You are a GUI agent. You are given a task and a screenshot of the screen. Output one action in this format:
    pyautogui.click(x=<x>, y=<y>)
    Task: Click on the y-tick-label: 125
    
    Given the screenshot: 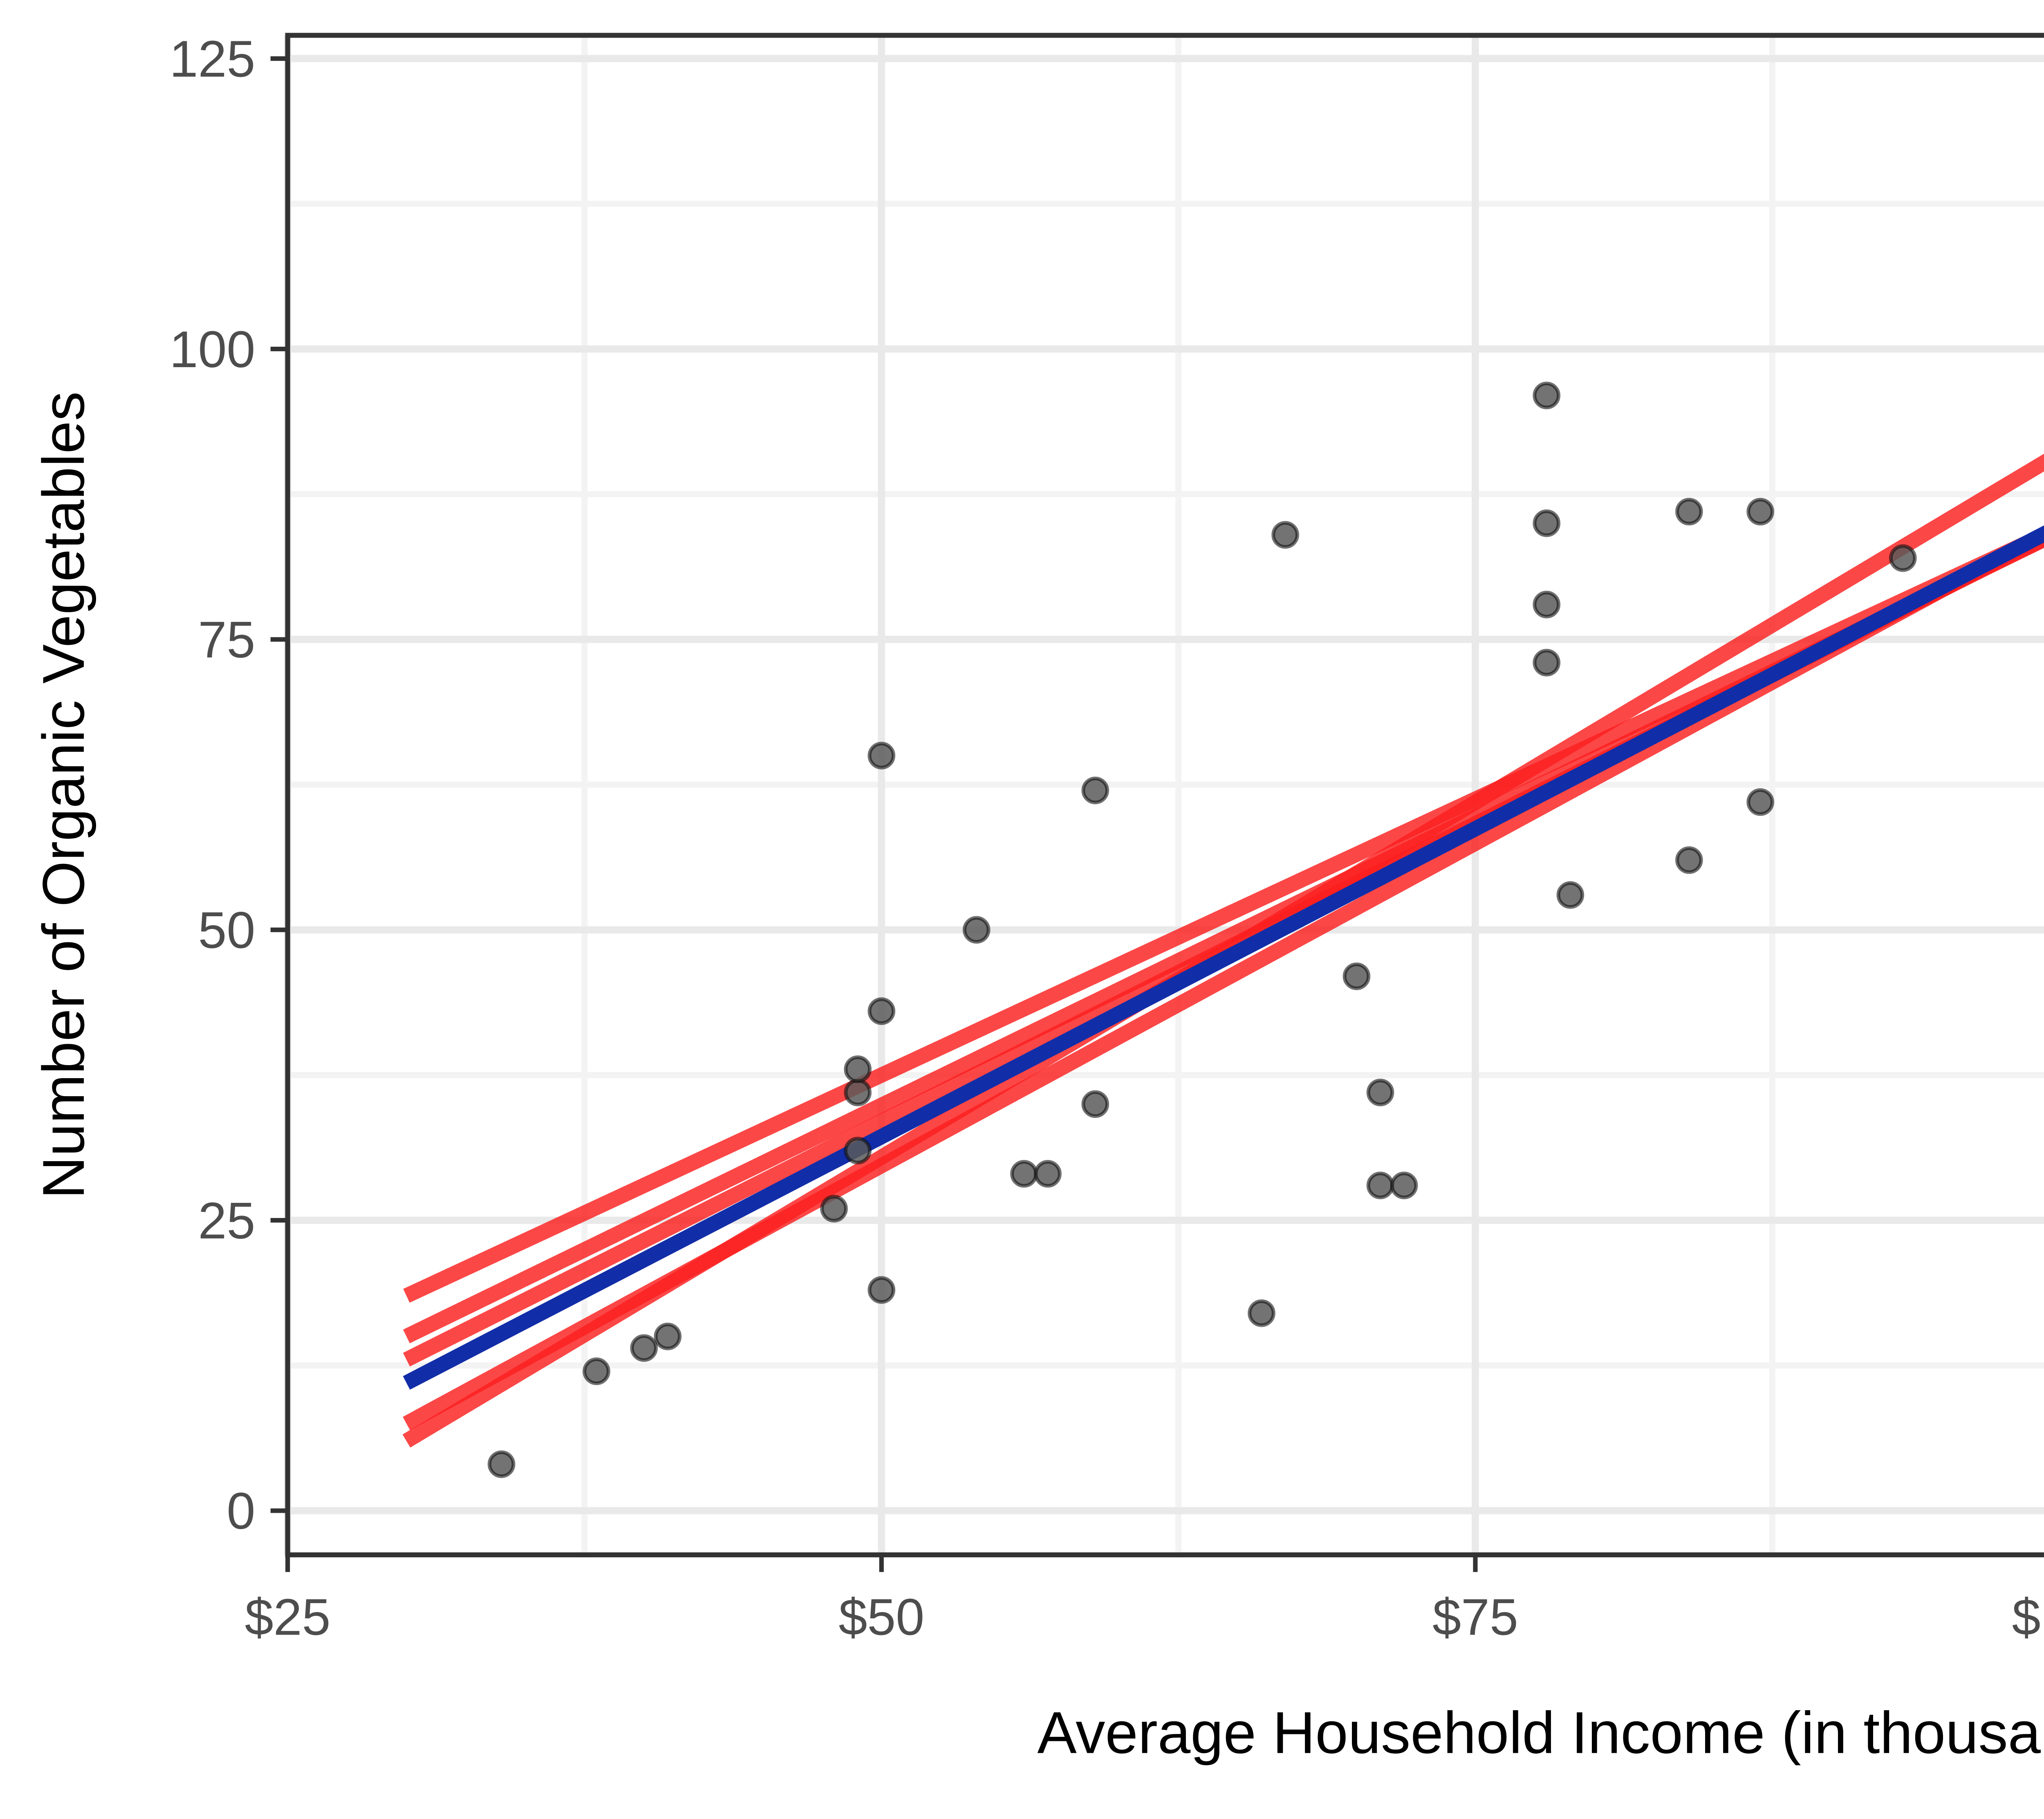 What is the action you would take?
    pyautogui.click(x=213, y=59)
    